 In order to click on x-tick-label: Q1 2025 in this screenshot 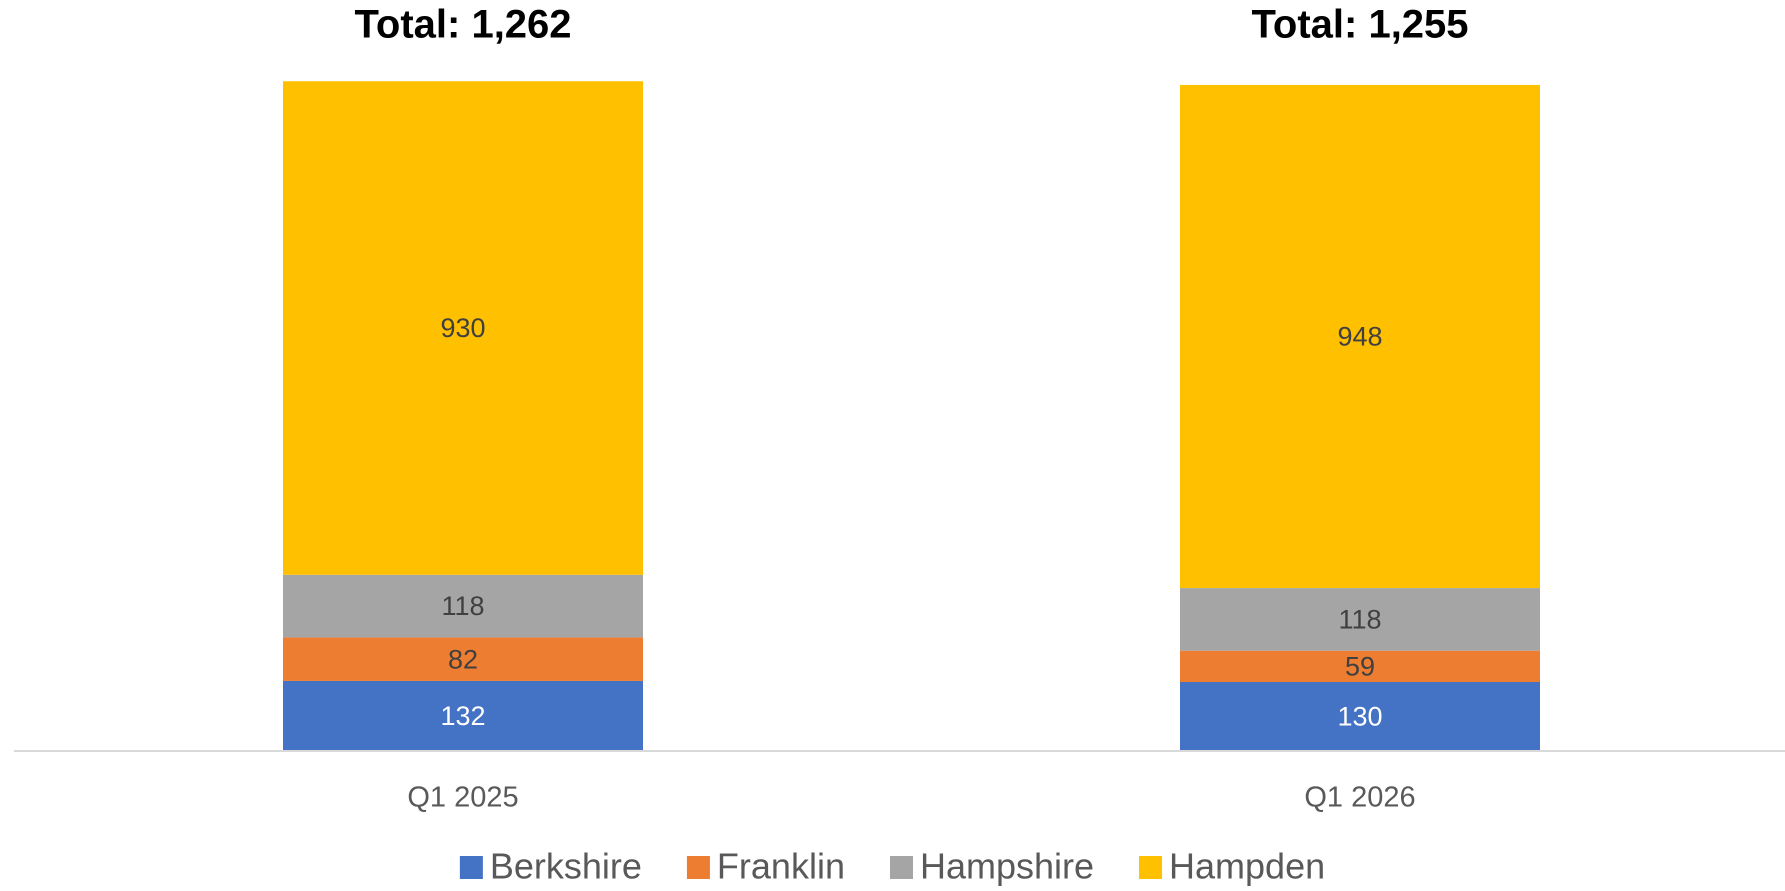, I will do `click(462, 798)`.